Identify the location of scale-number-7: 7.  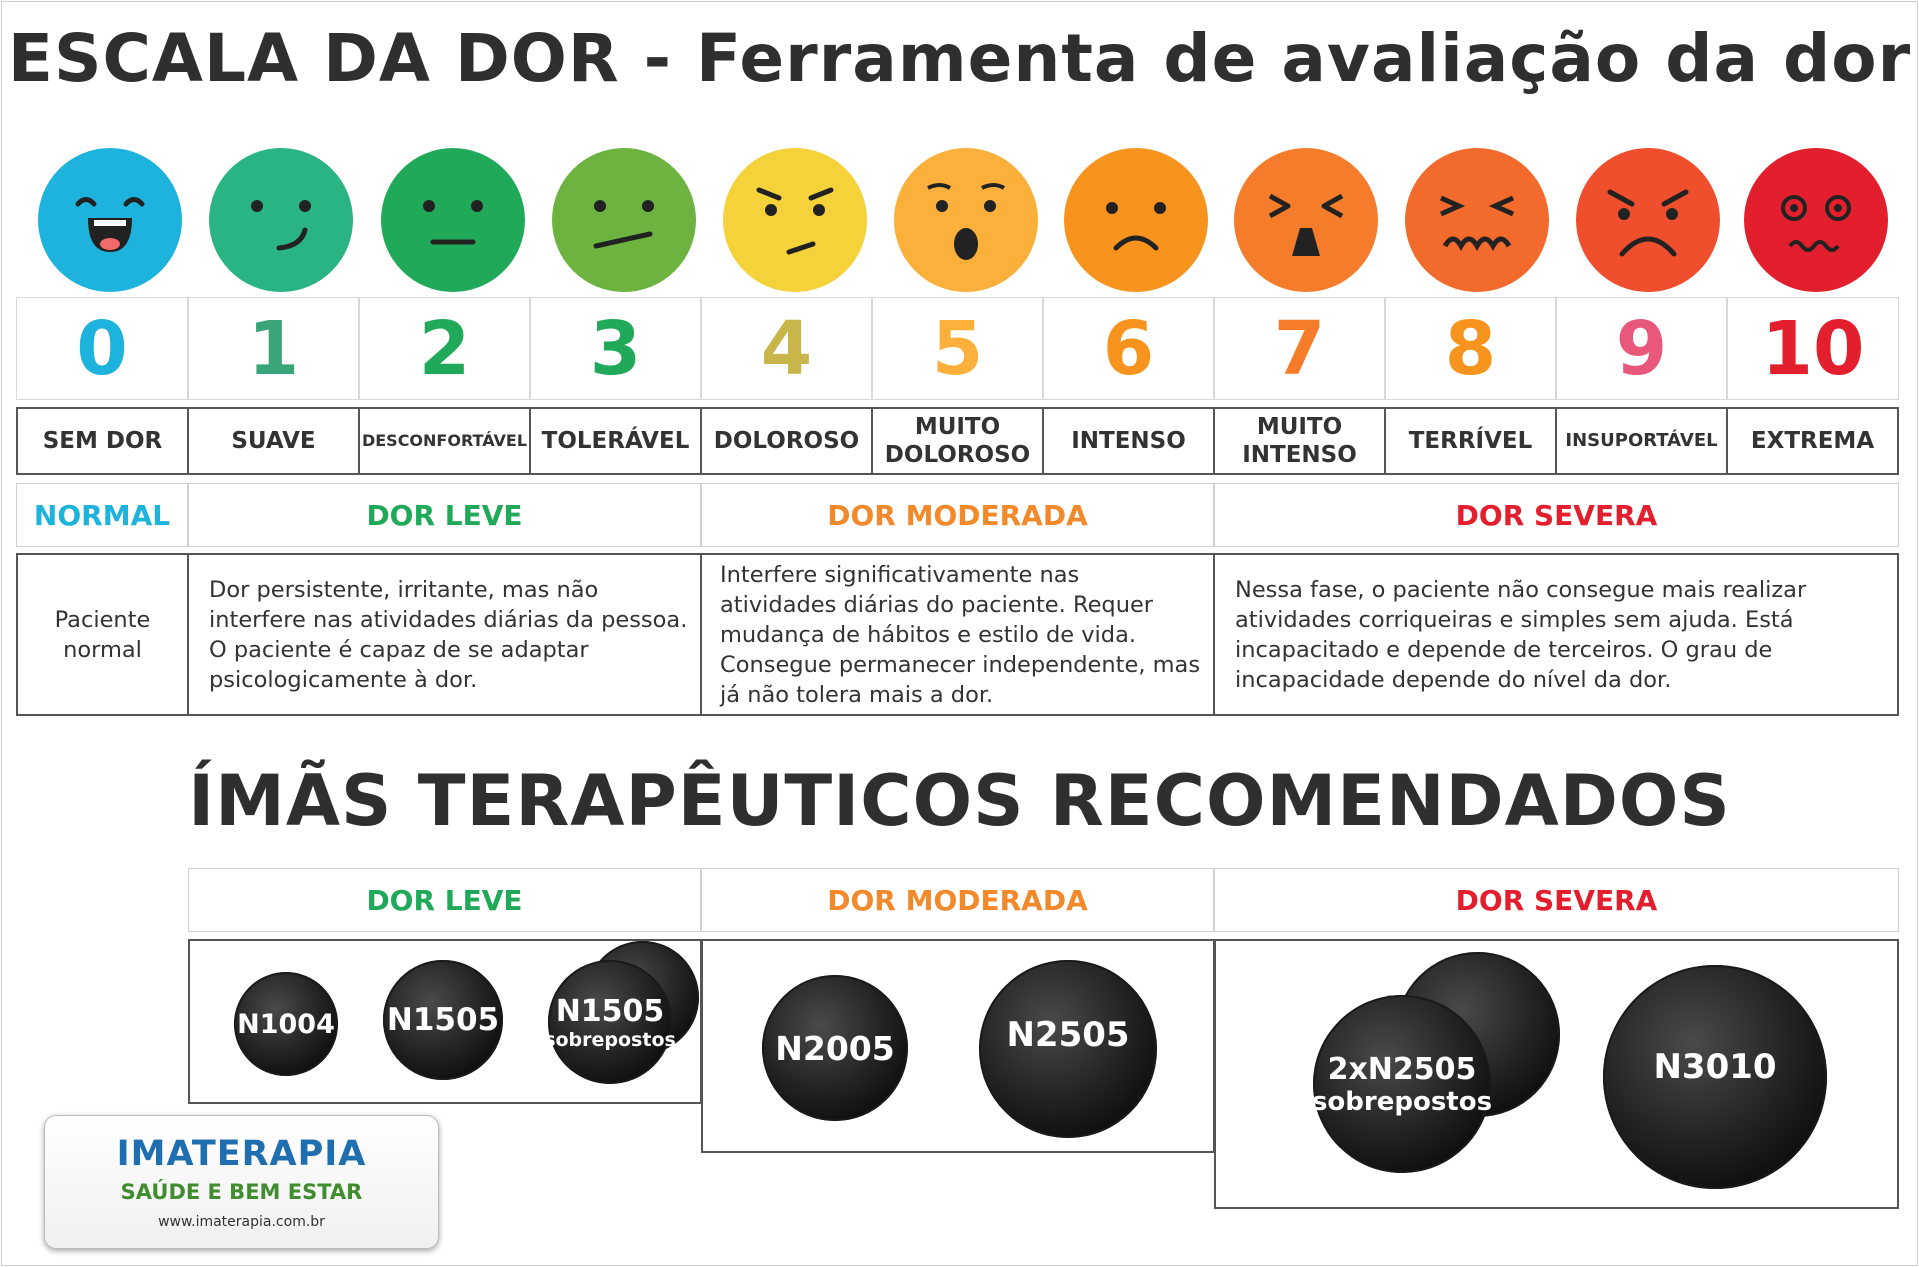
(1299, 348).